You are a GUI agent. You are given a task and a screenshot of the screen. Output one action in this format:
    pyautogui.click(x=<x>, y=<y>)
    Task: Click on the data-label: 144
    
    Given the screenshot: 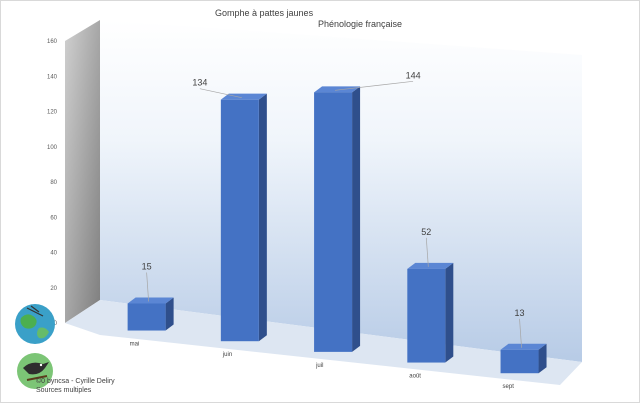 What is the action you would take?
    pyautogui.click(x=413, y=75)
    